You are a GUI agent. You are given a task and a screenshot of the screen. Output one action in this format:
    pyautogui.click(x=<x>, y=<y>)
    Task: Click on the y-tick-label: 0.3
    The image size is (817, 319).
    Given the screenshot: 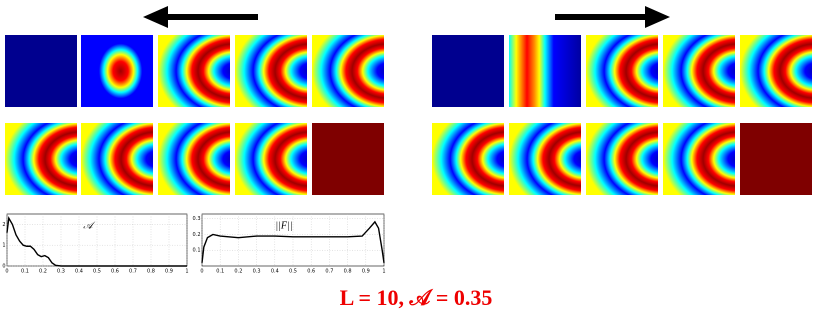 What is the action you would take?
    pyautogui.click(x=197, y=219)
    